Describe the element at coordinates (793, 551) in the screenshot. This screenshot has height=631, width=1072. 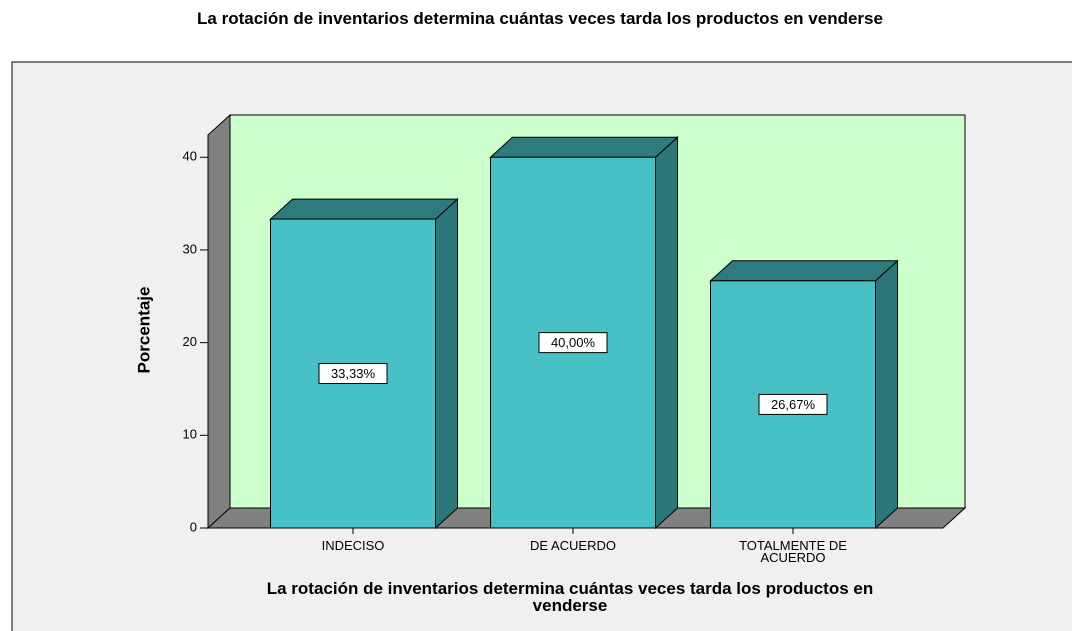
I see `x-tick-label: TOTALMENTE DE ACUERDO` at that location.